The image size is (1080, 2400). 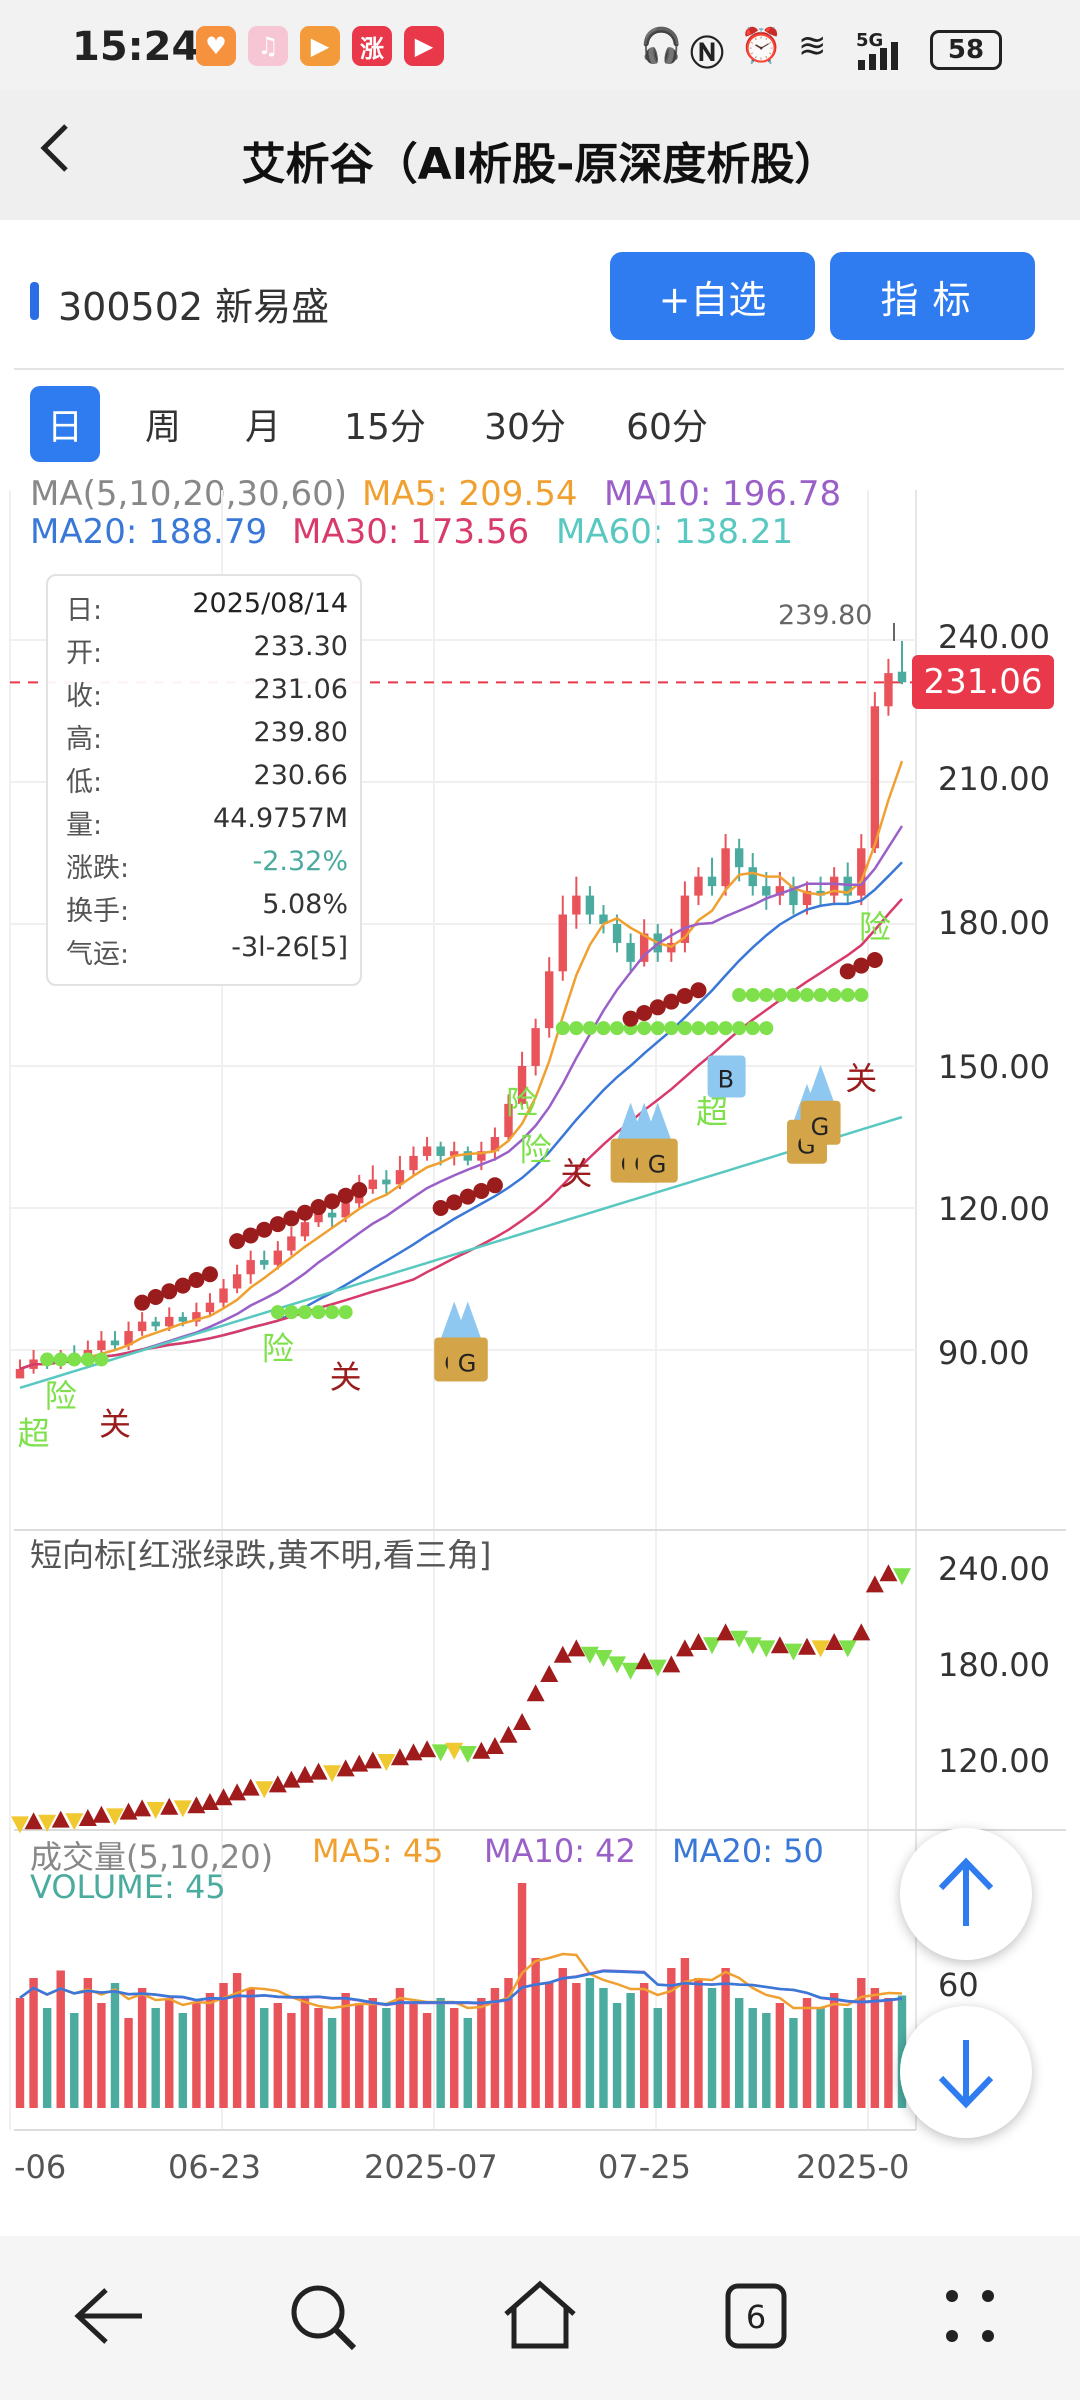 What do you see at coordinates (385, 427) in the screenshot?
I see `tab-15min: 15分` at bounding box center [385, 427].